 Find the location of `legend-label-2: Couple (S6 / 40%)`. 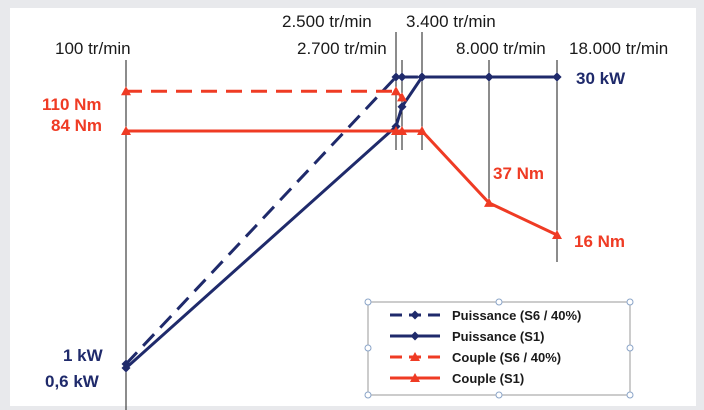

legend-label-2: Couple (S6 / 40%) is located at coordinates (506, 357).